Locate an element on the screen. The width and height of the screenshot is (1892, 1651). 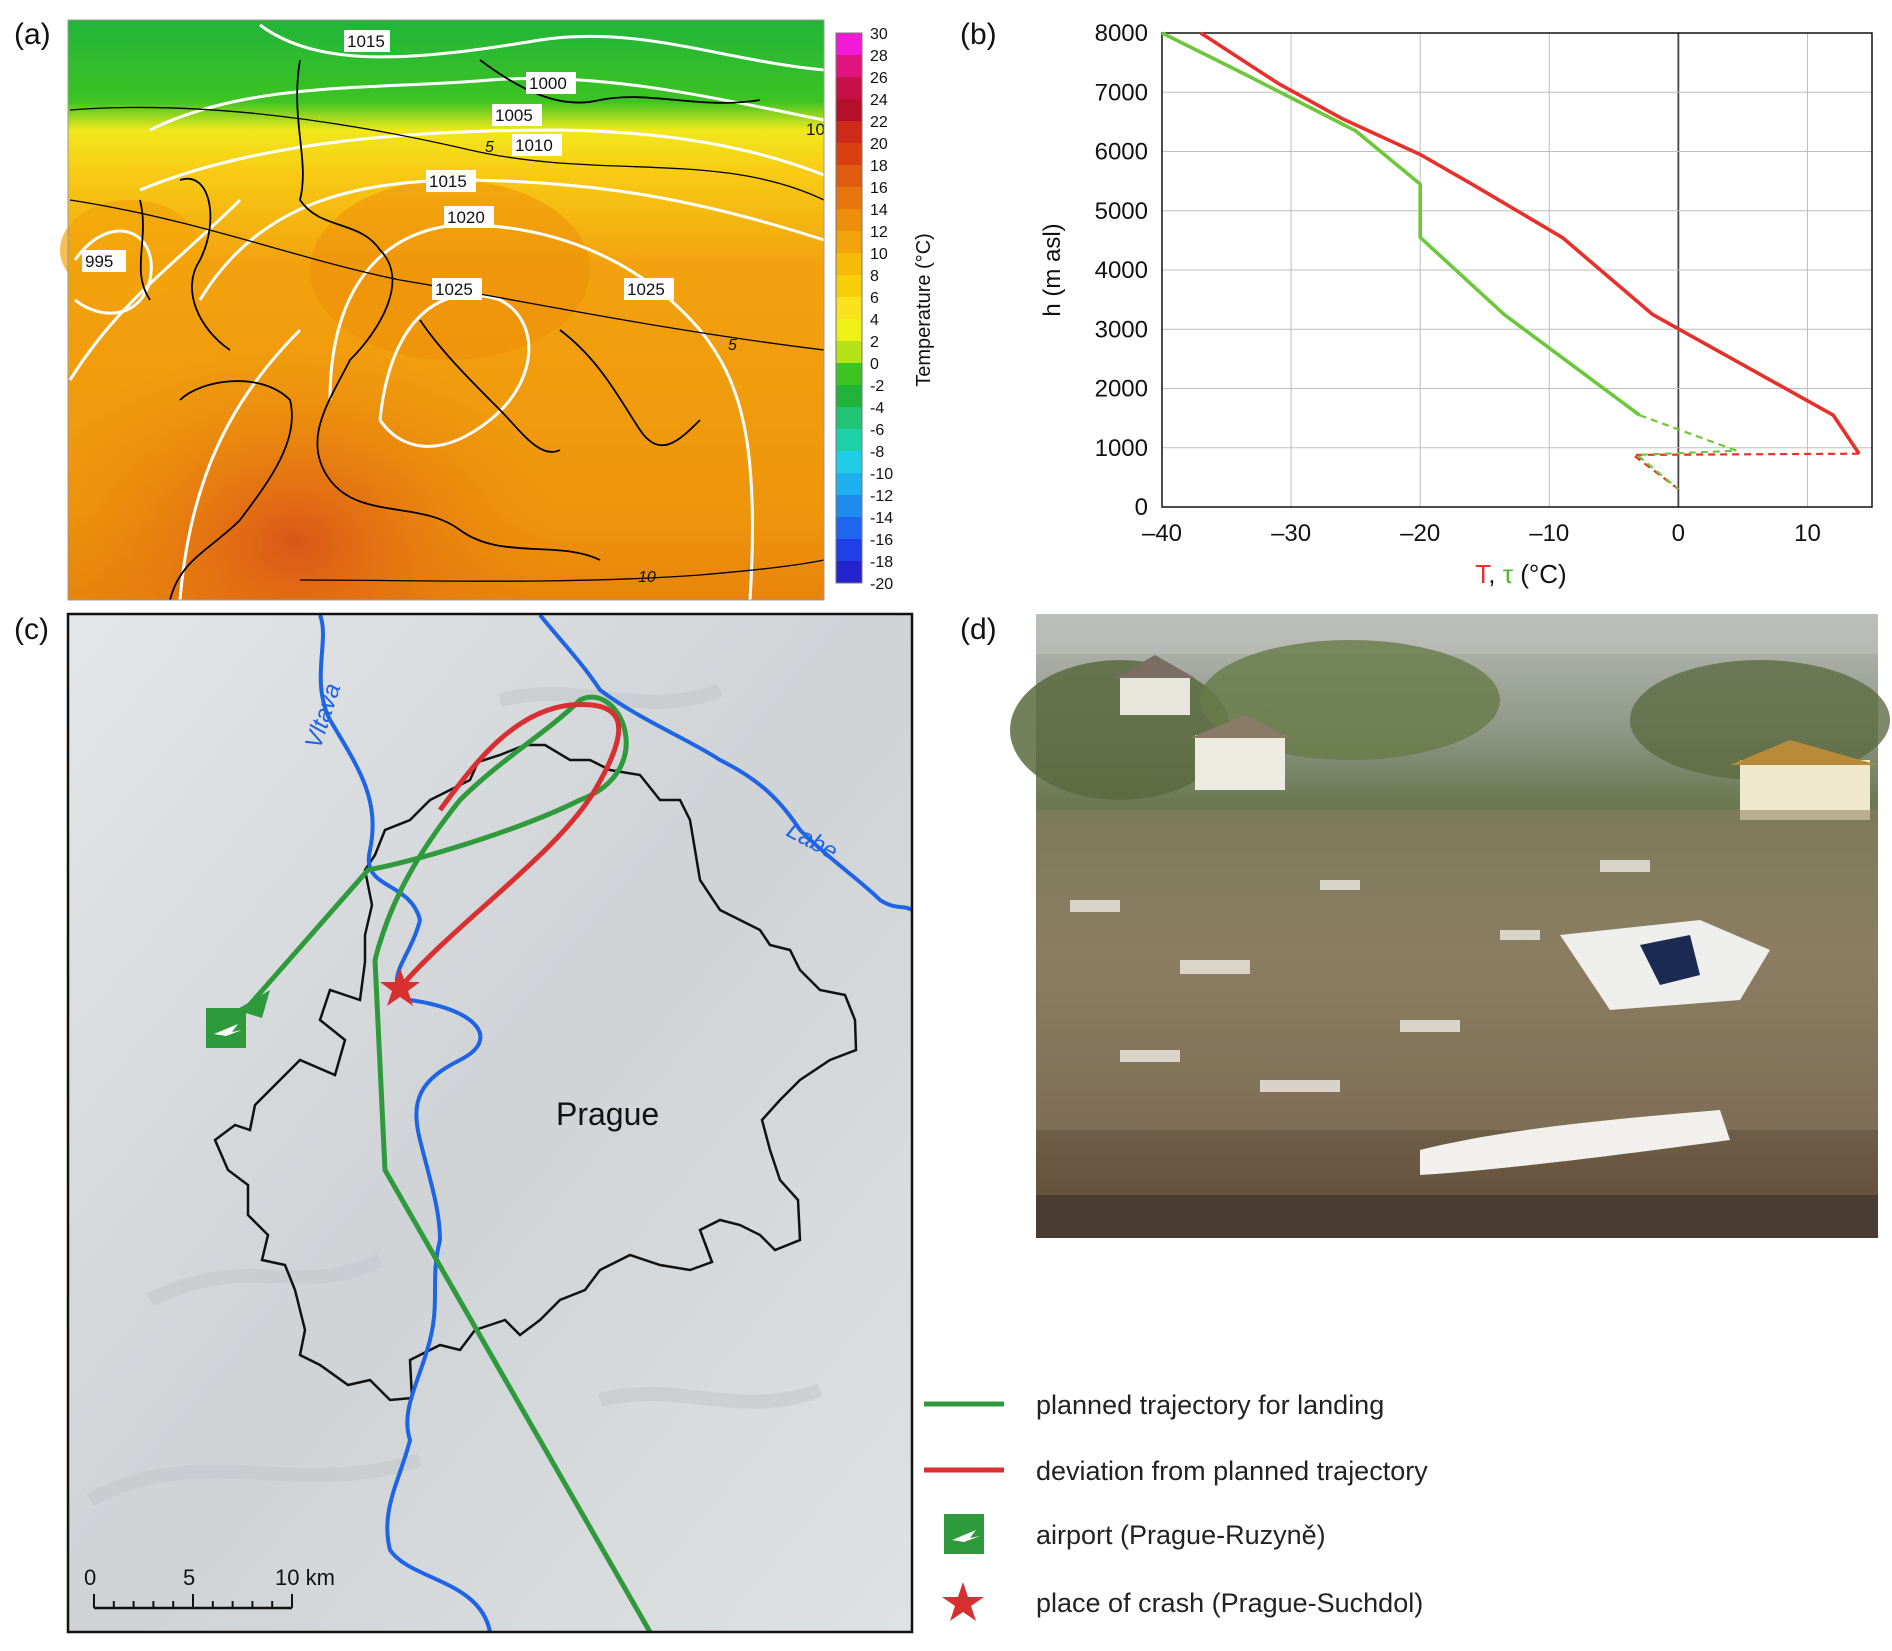
legend-airport-icon is located at coordinates (964, 1534).